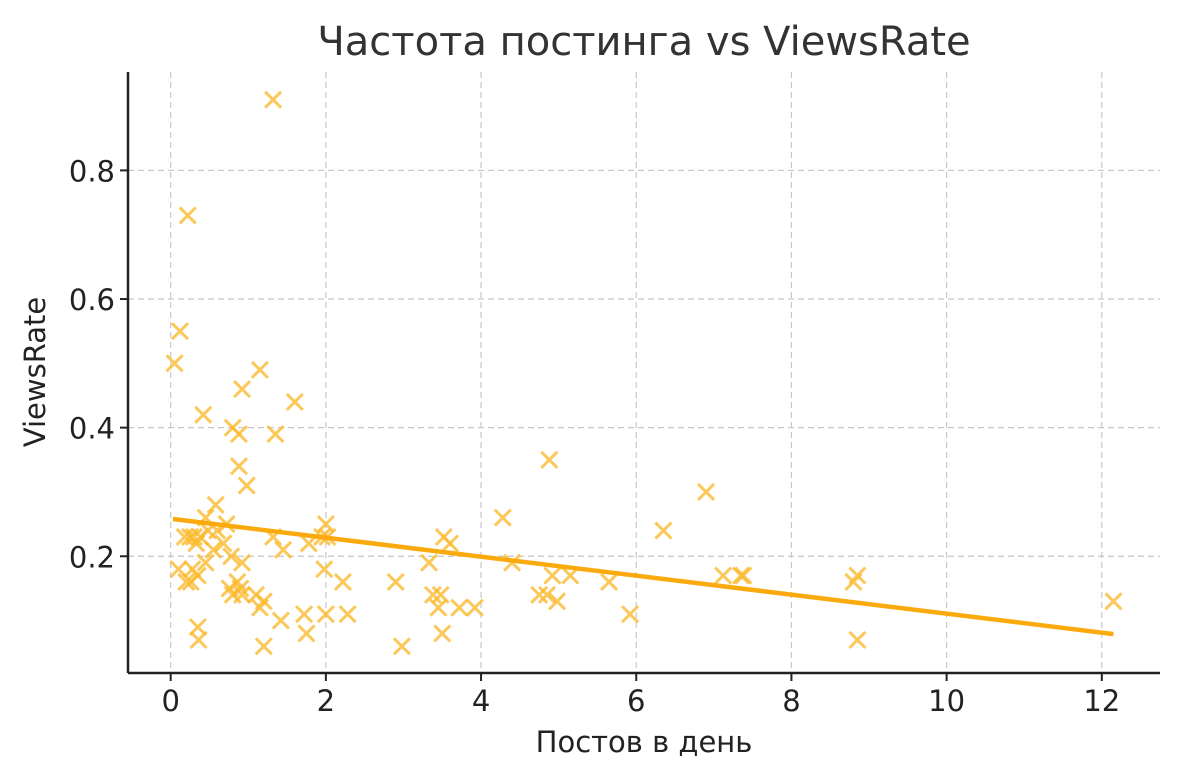  I want to click on x-ticks: 0 2 4 6 8 10 12, so click(640, 695).